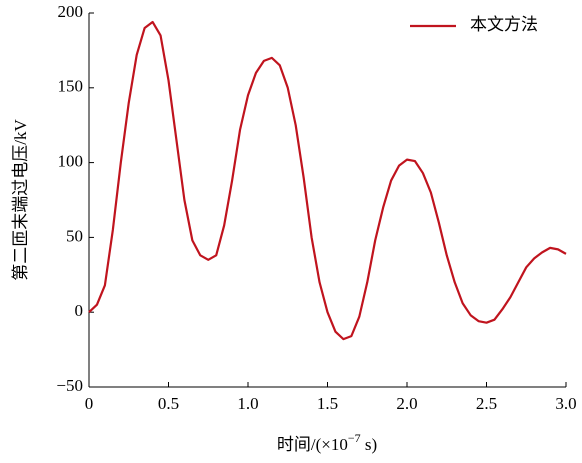 The width and height of the screenshot is (582, 463). I want to click on x-label-part: s), so click(369, 444).